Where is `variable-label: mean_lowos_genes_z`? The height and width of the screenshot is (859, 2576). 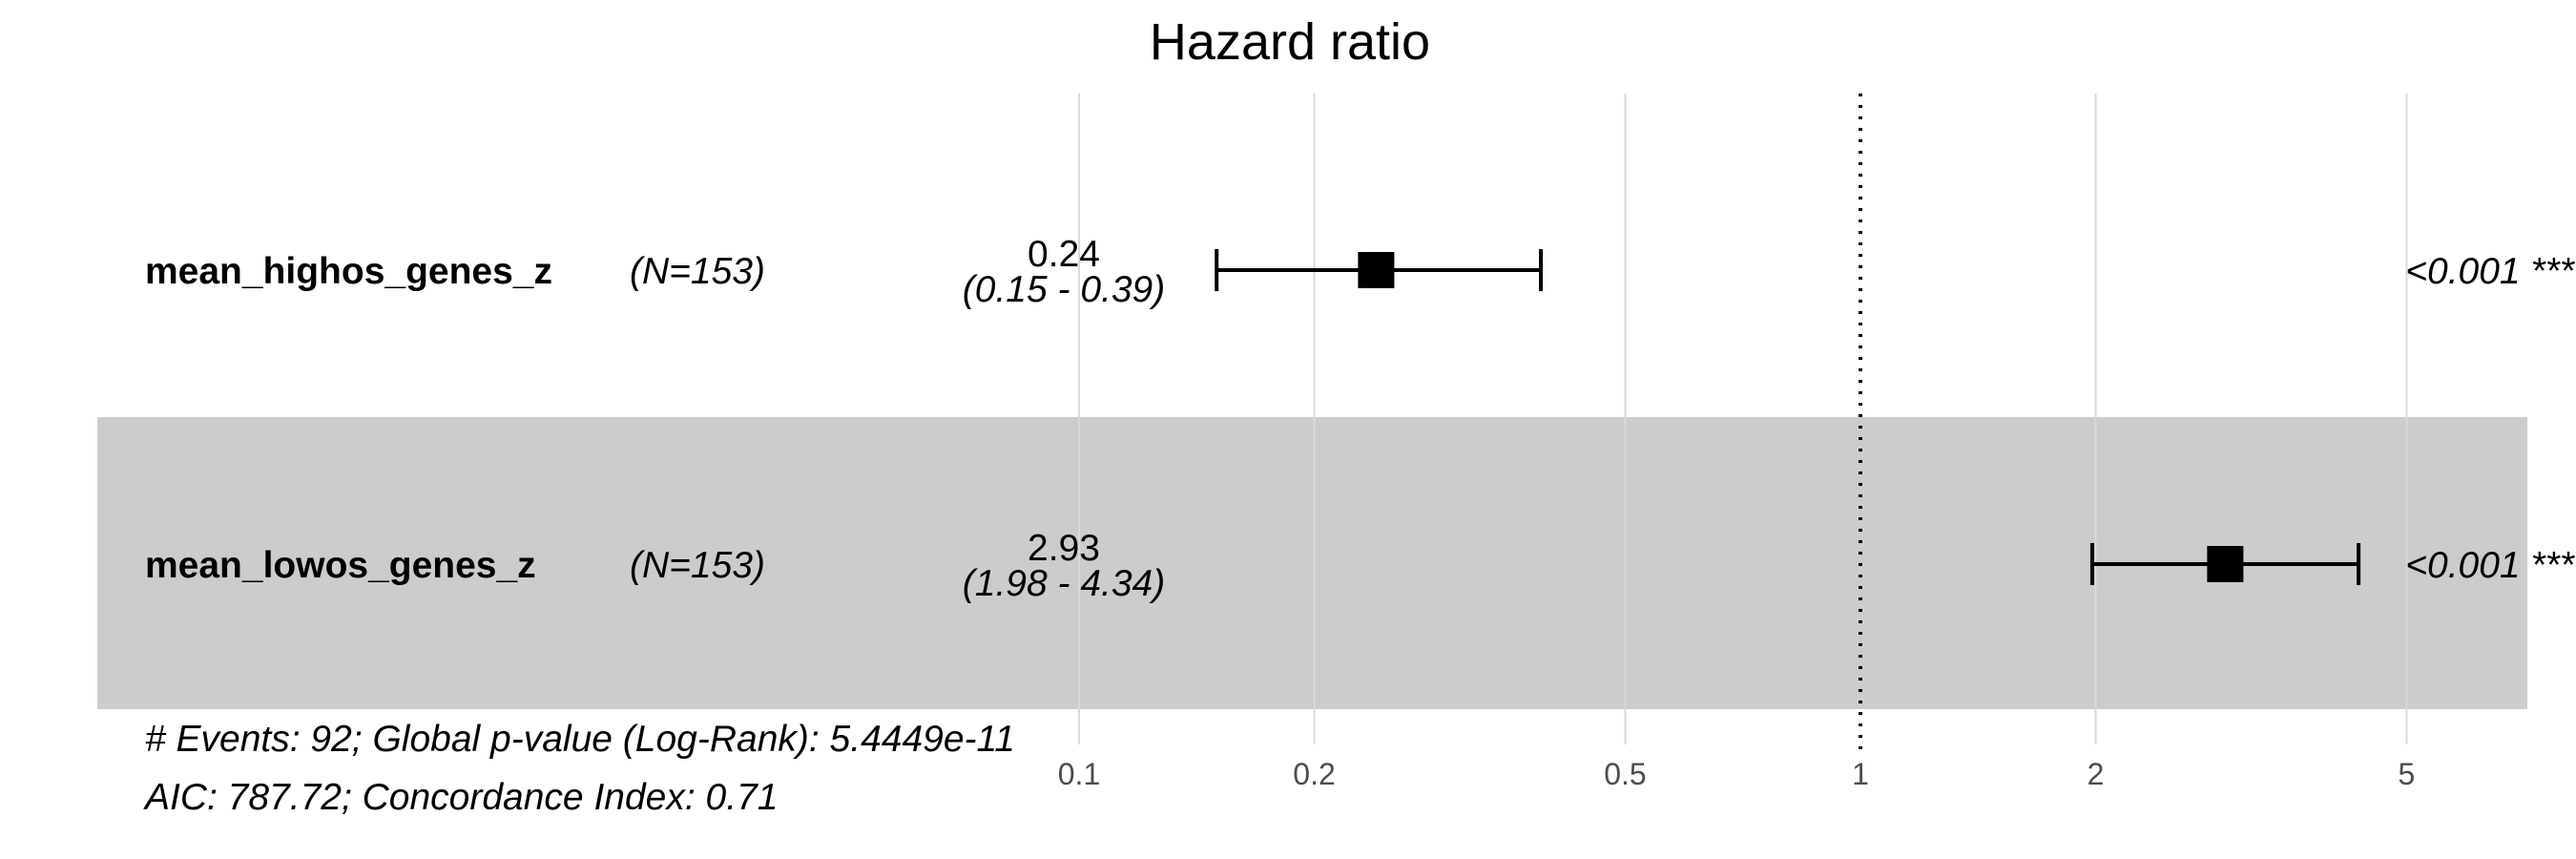 variable-label: mean_lowos_genes_z is located at coordinates (340, 565).